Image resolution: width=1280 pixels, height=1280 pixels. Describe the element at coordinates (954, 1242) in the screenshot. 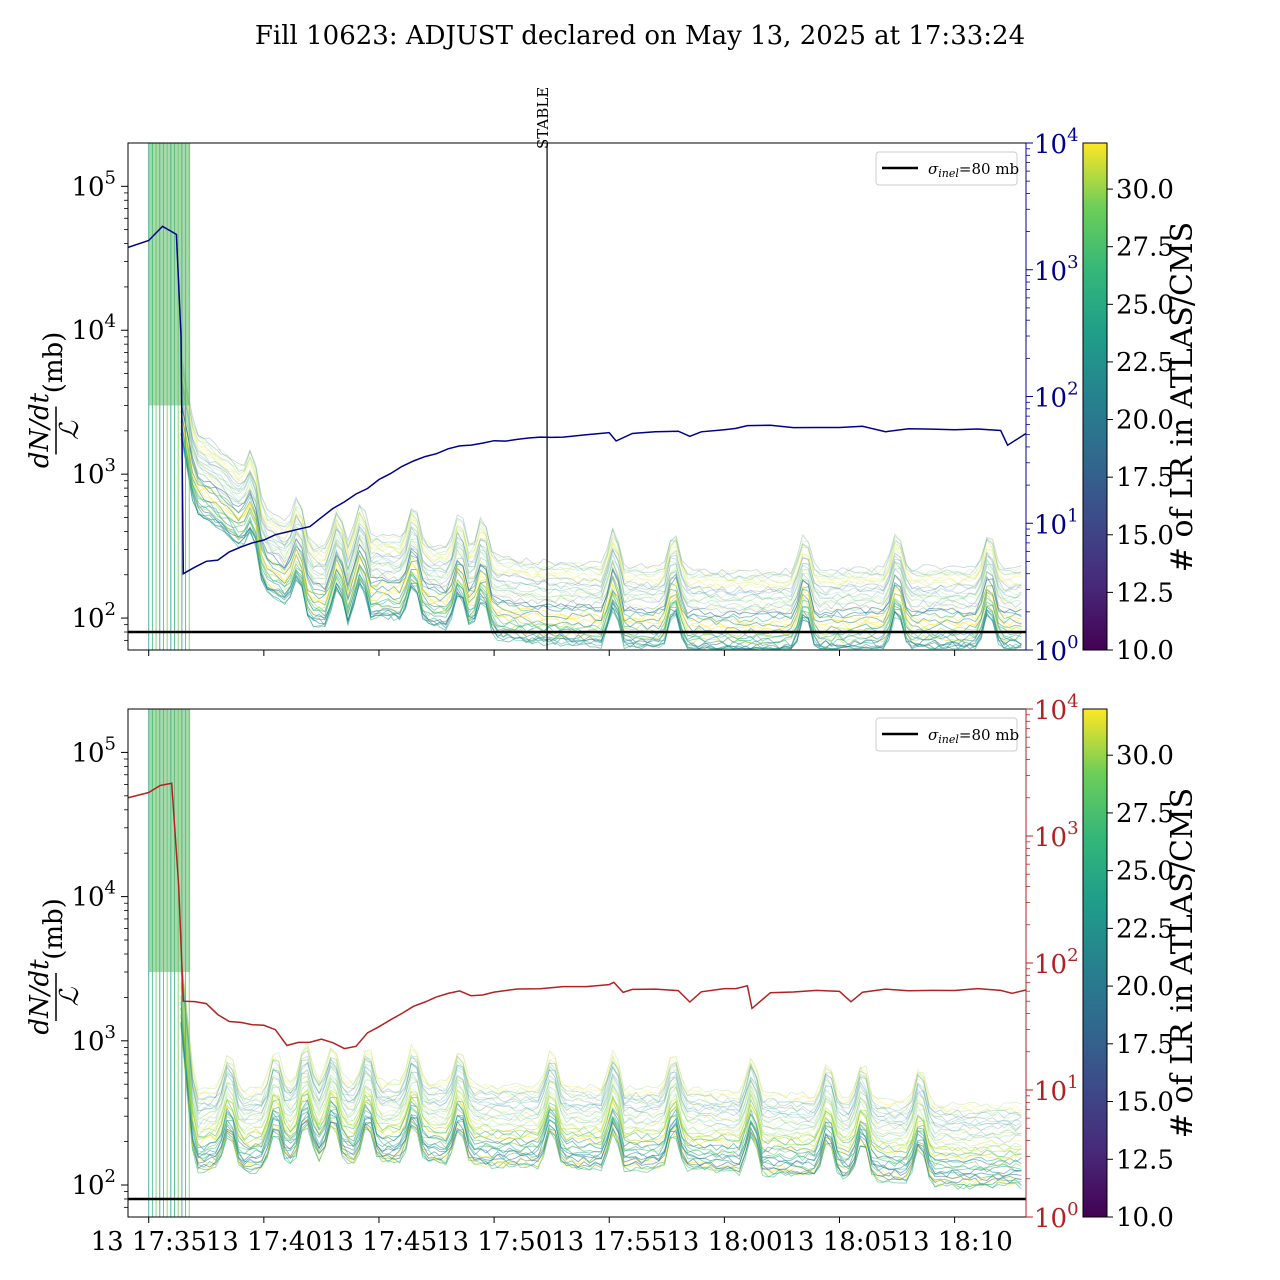

I see `x-tick-label: 13 18:10` at that location.